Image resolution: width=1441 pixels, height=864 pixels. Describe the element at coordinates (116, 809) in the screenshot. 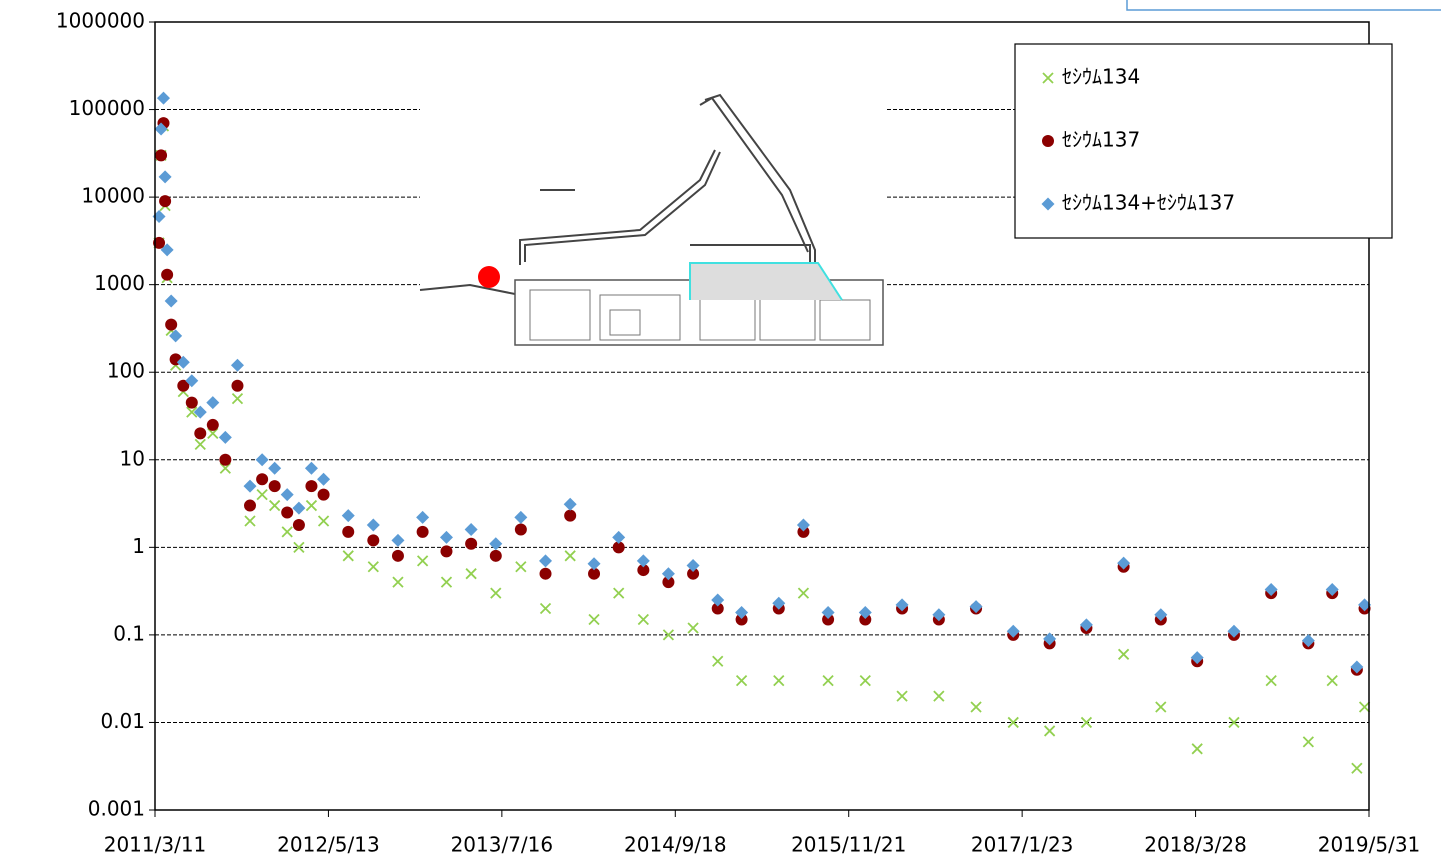

I see `y-tick-label: 0.001` at that location.